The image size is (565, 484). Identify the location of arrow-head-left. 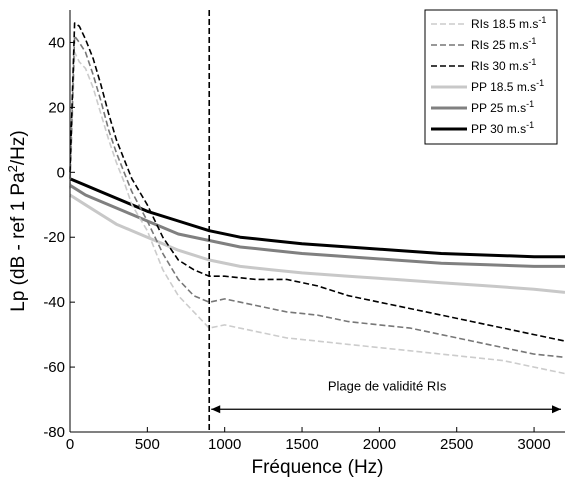
(216, 409).